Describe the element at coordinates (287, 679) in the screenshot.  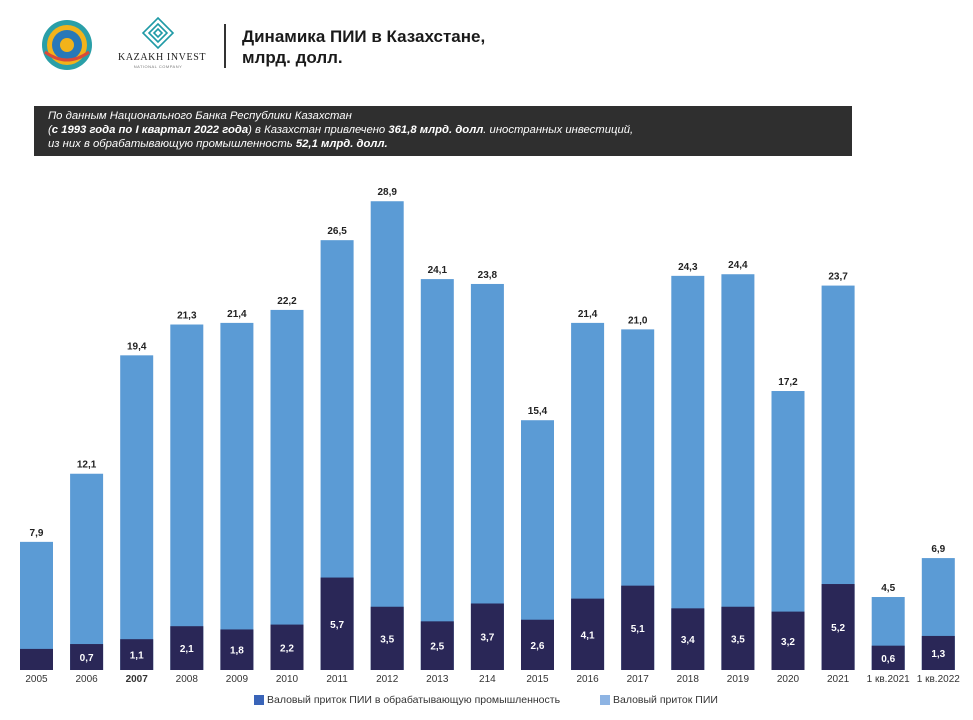
I see `x-tick-label: 2010` at that location.